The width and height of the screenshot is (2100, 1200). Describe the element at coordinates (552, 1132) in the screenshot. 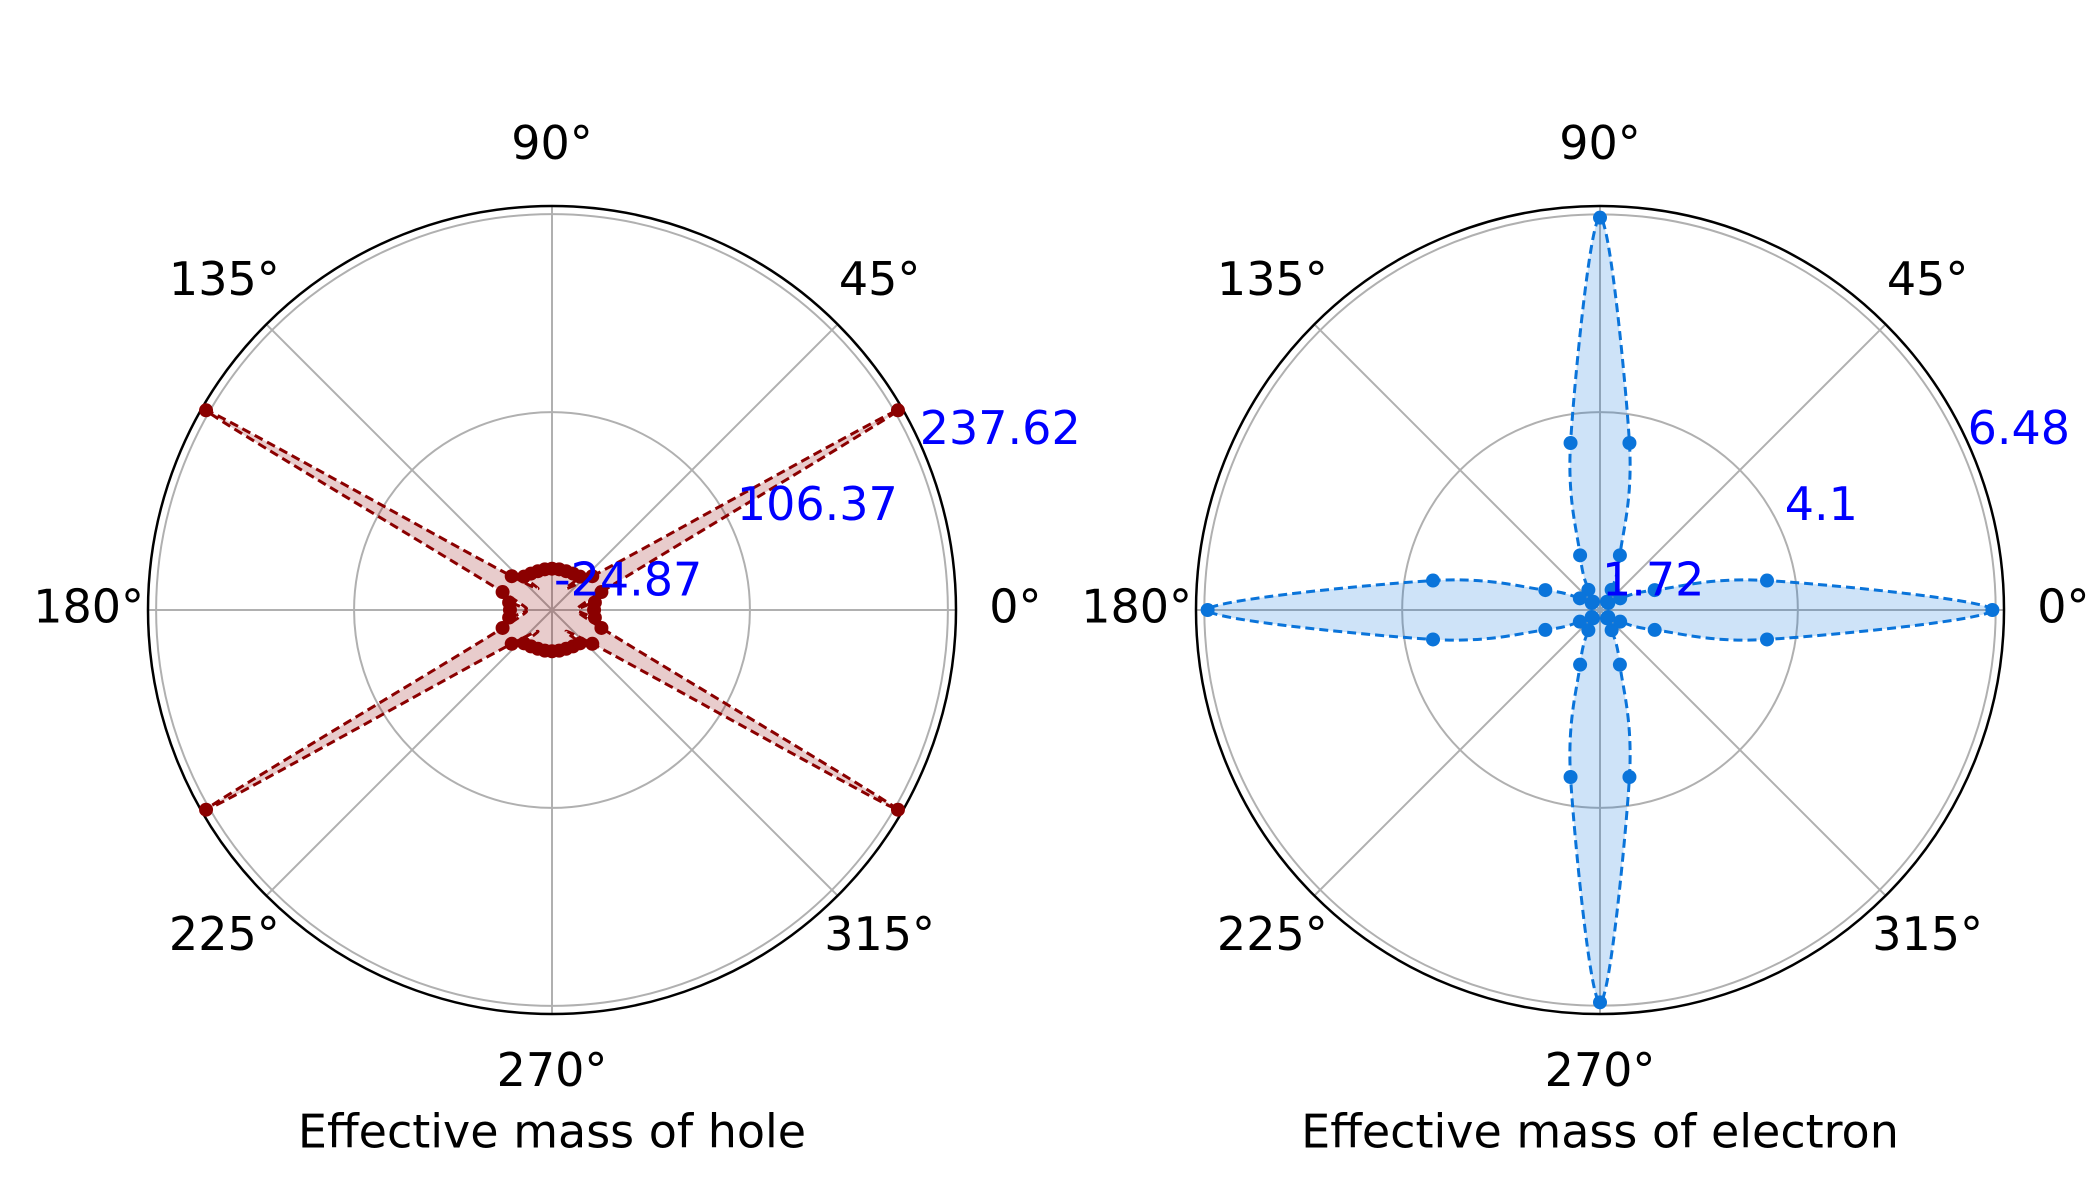

I see `chart-title: Effective mass of hole` at that location.